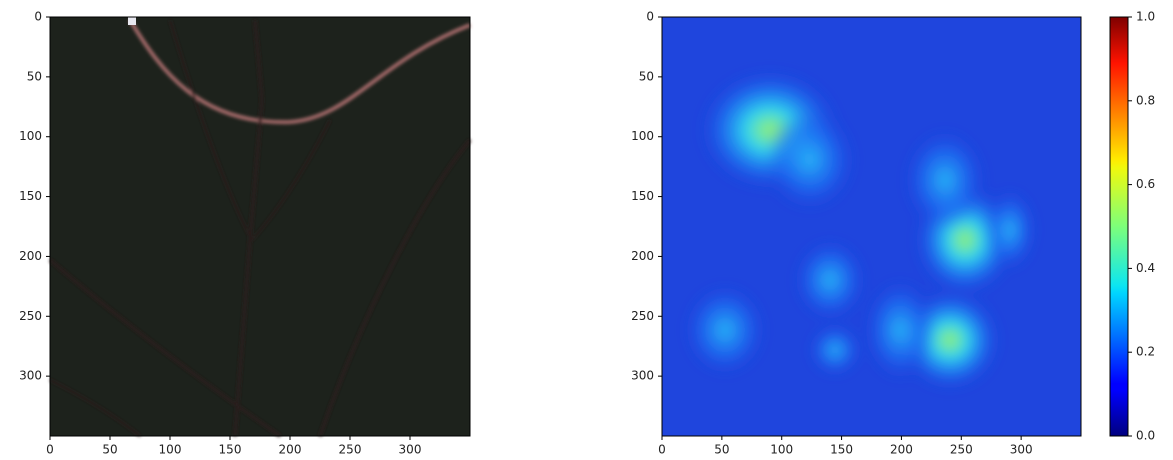  Describe the element at coordinates (1119, 226) in the screenshot. I see `colorbar` at that location.